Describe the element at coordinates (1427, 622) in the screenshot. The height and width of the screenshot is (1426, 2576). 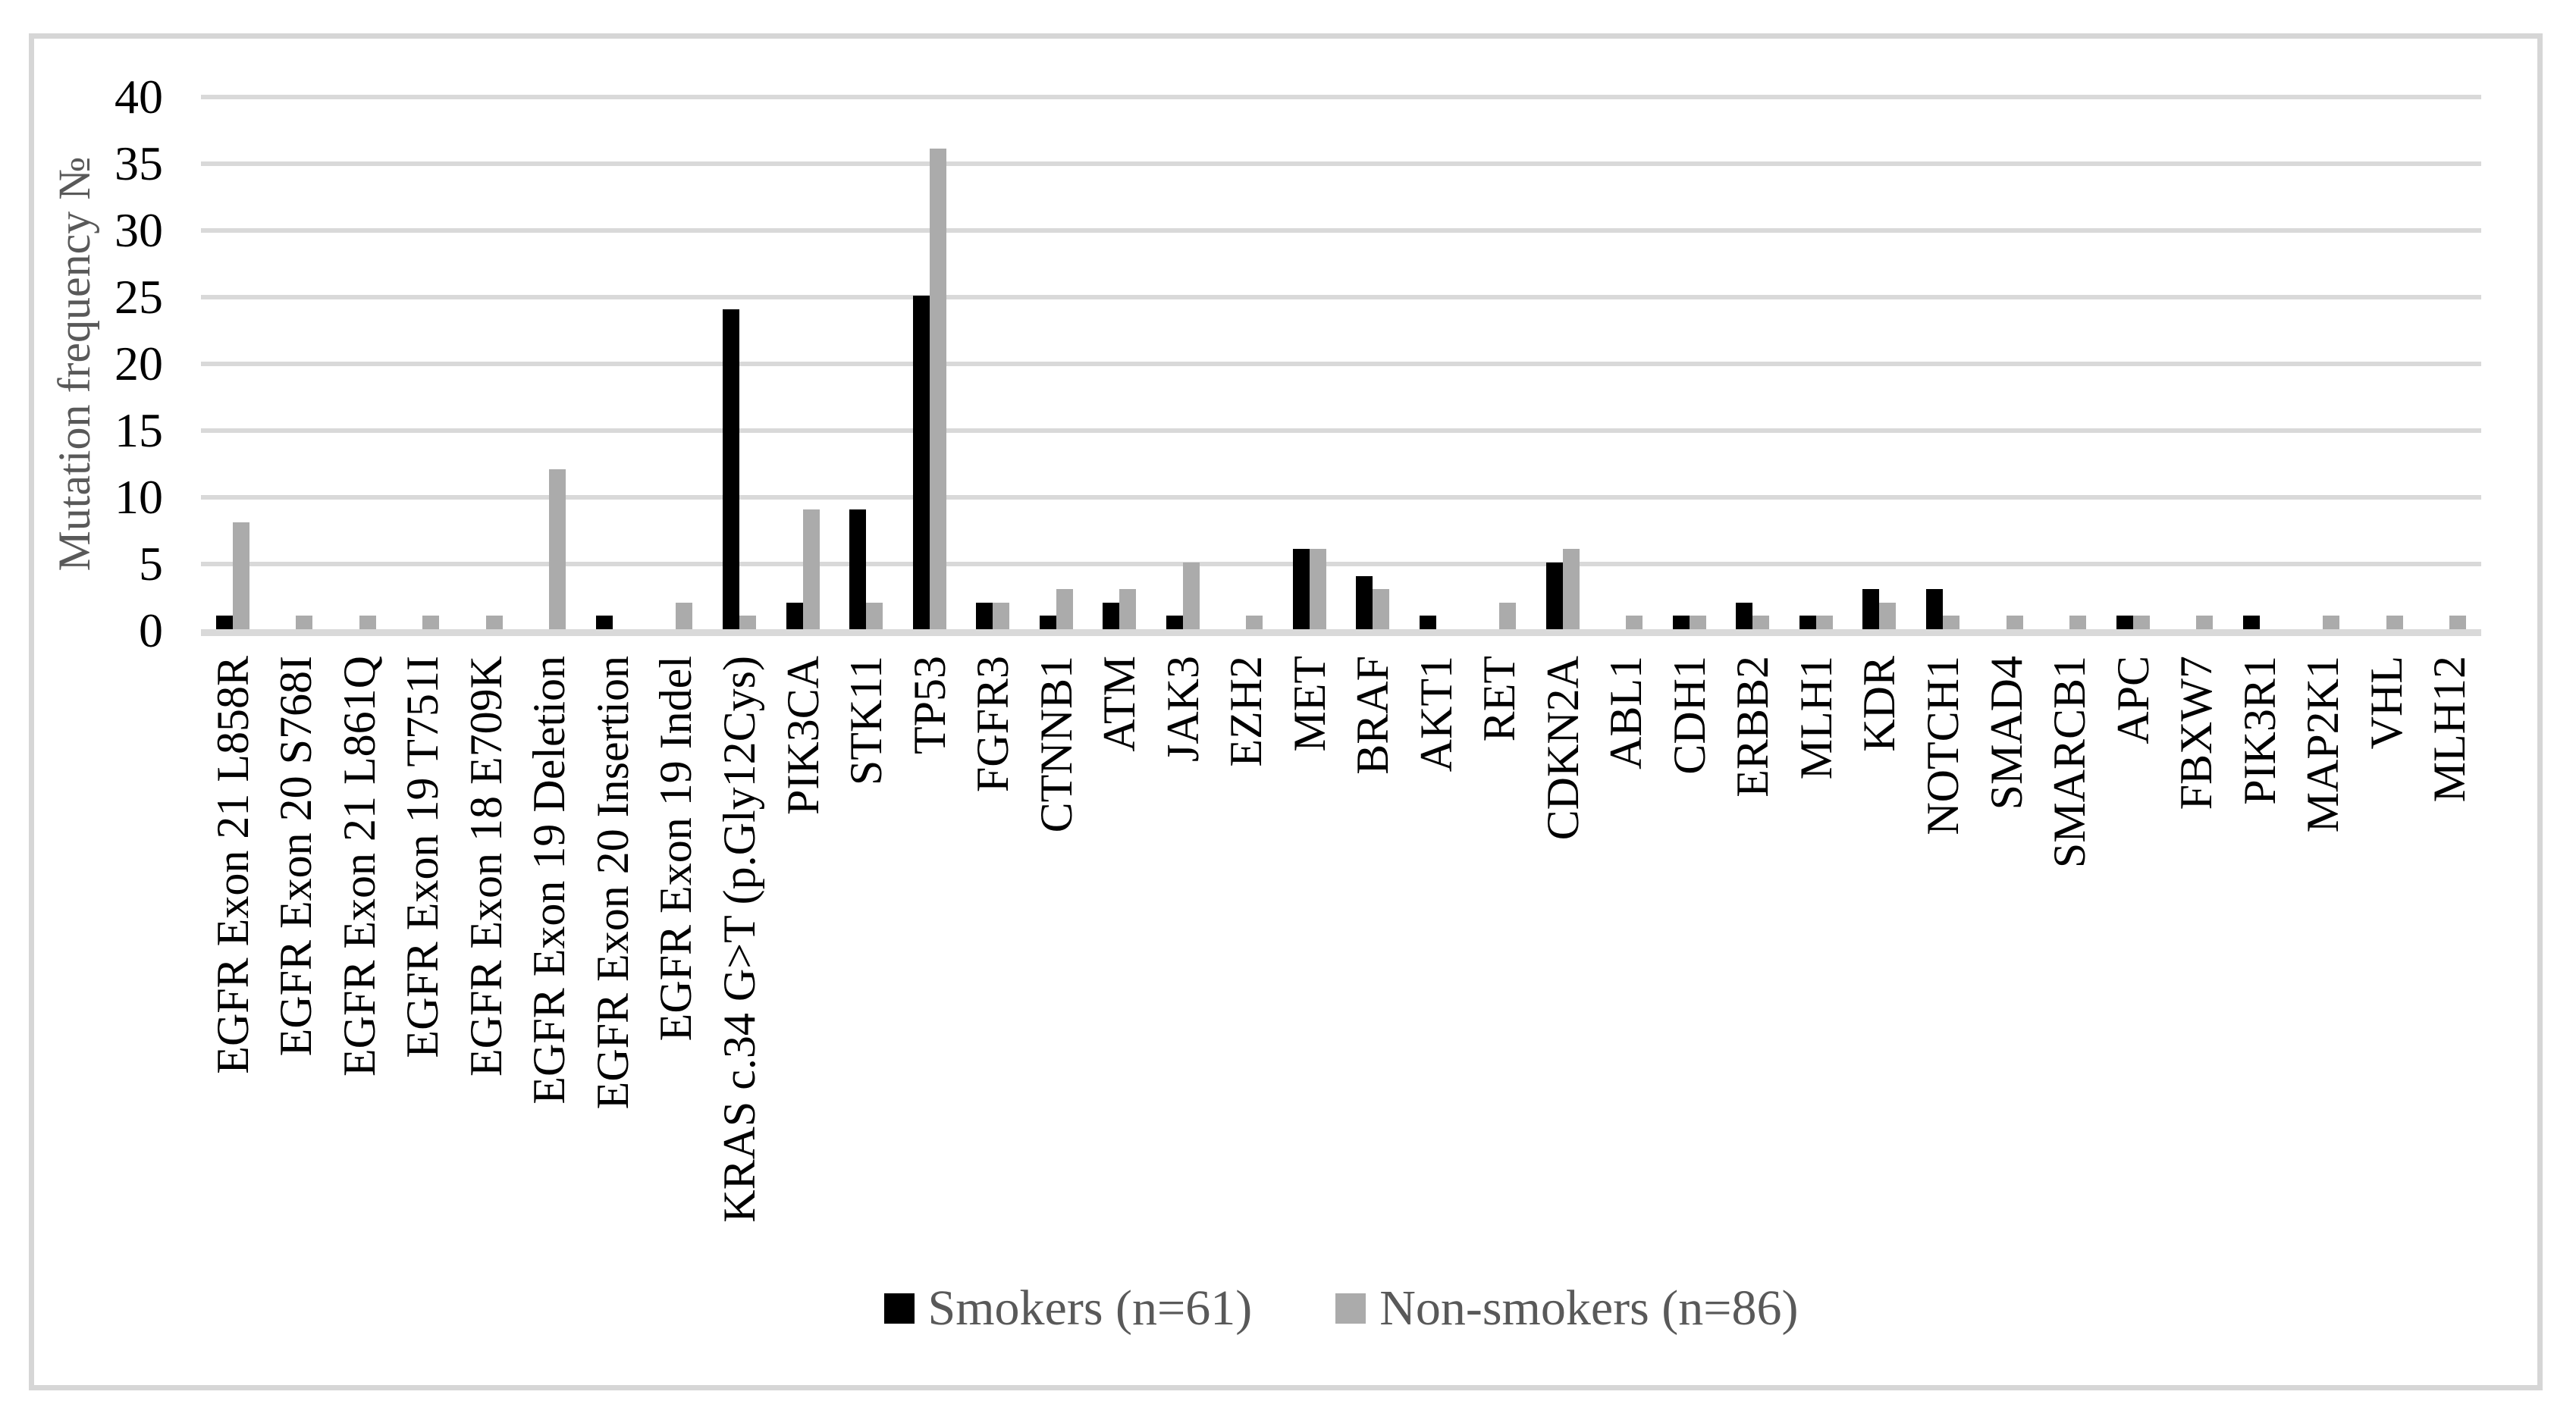
I see `bar-smokers-AKT1` at that location.